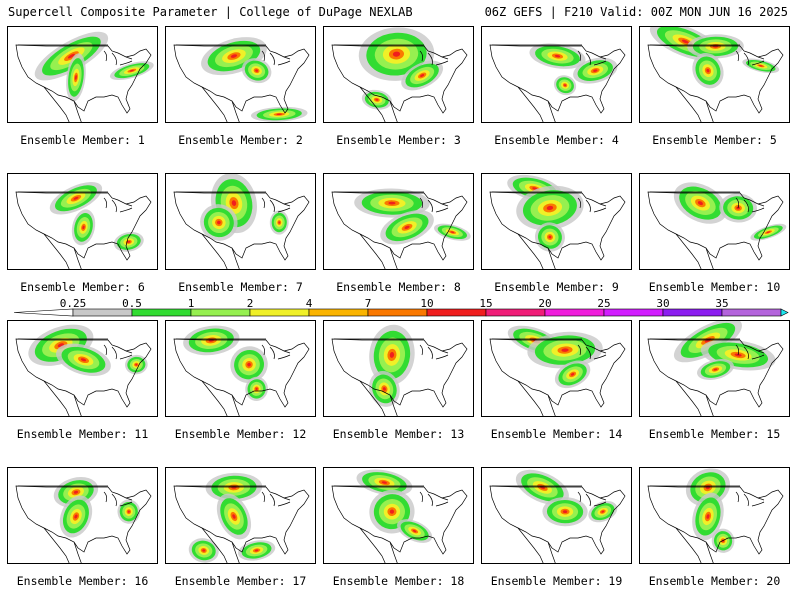  Describe the element at coordinates (309, 303) in the screenshot. I see `colorbar-tick-label: 4` at that location.